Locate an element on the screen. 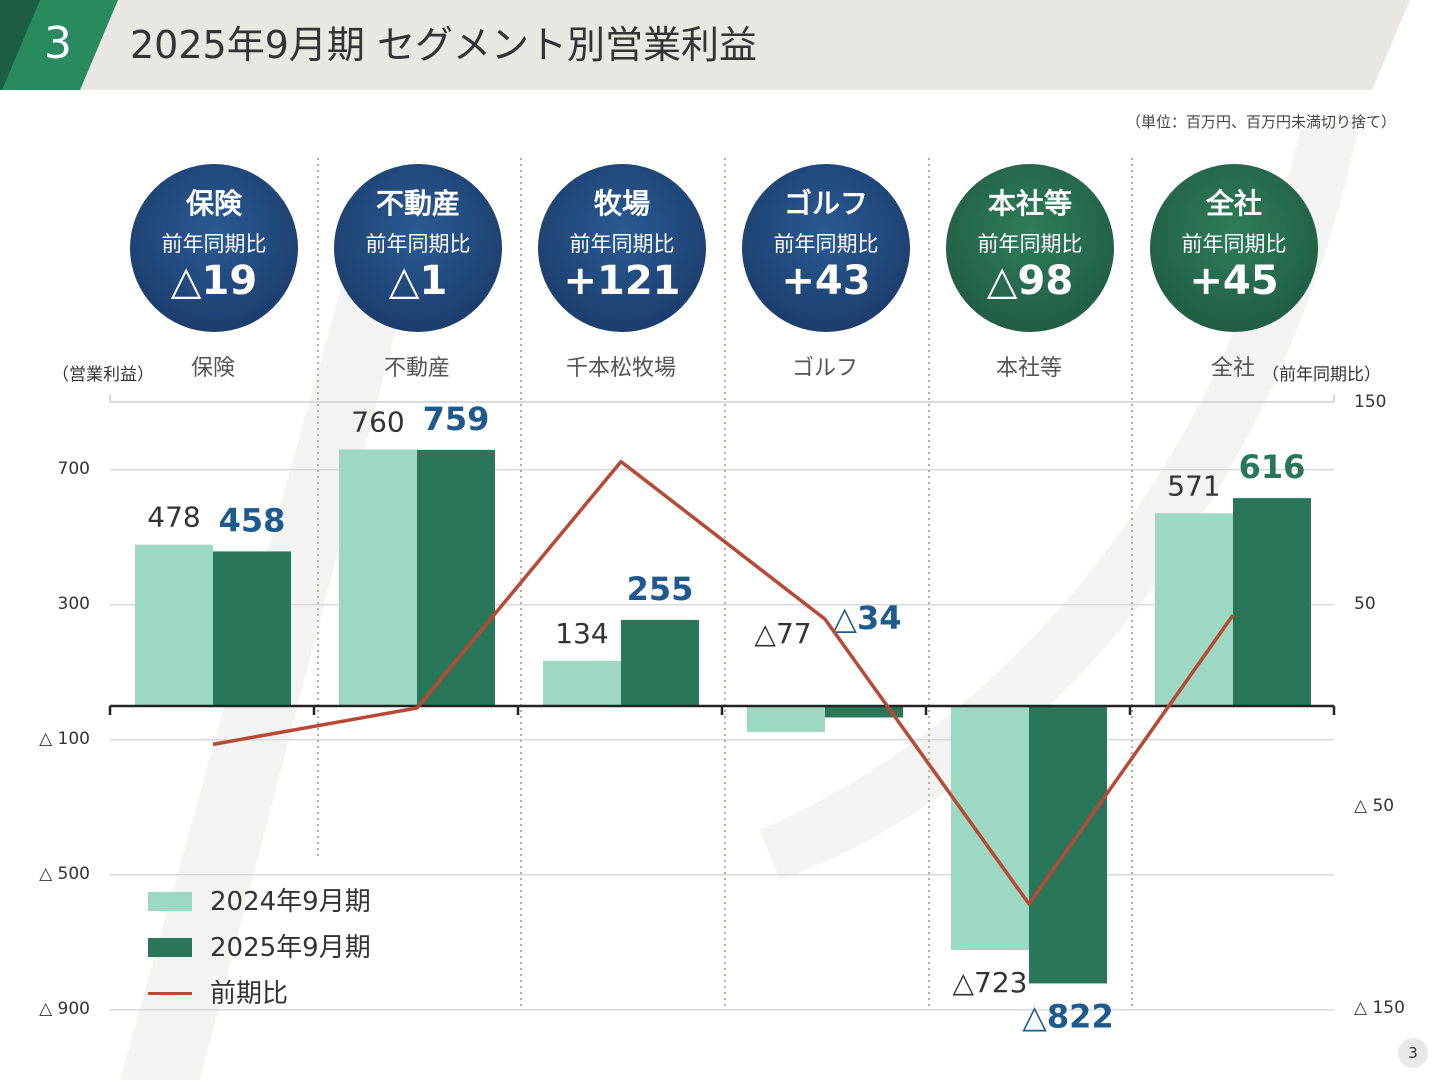 The width and height of the screenshot is (1440, 1080). legend-swatch-prev is located at coordinates (170, 901).